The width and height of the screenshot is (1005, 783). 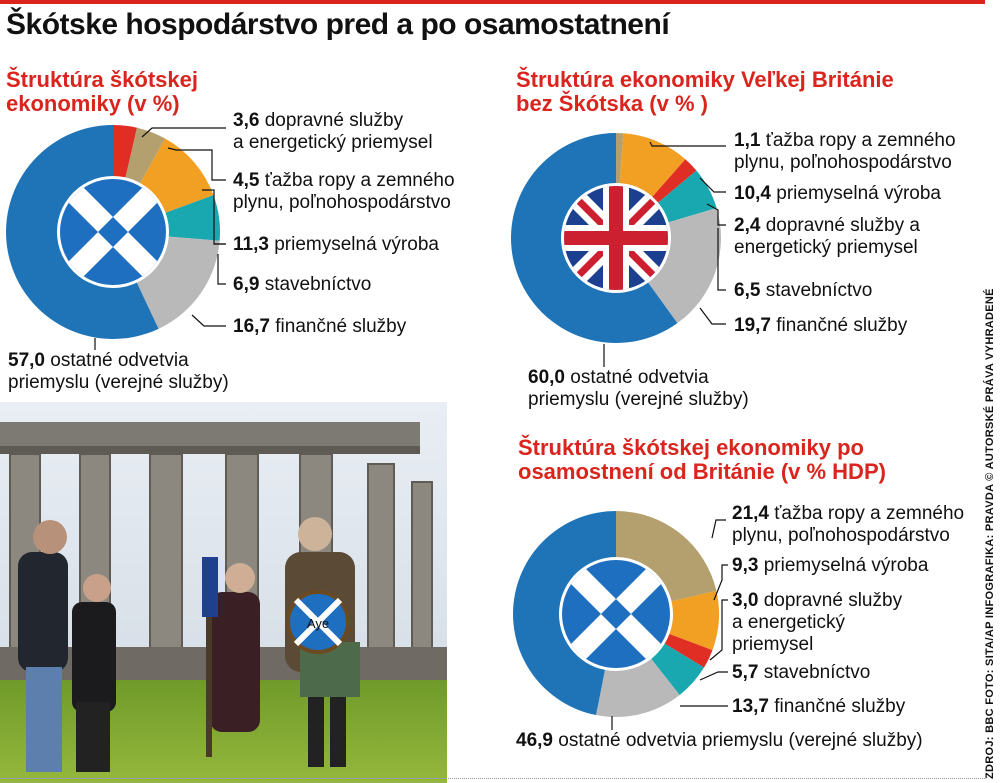 What do you see at coordinates (842, 325) in the screenshot?
I see `chart2-text-finance: finančné služby` at bounding box center [842, 325].